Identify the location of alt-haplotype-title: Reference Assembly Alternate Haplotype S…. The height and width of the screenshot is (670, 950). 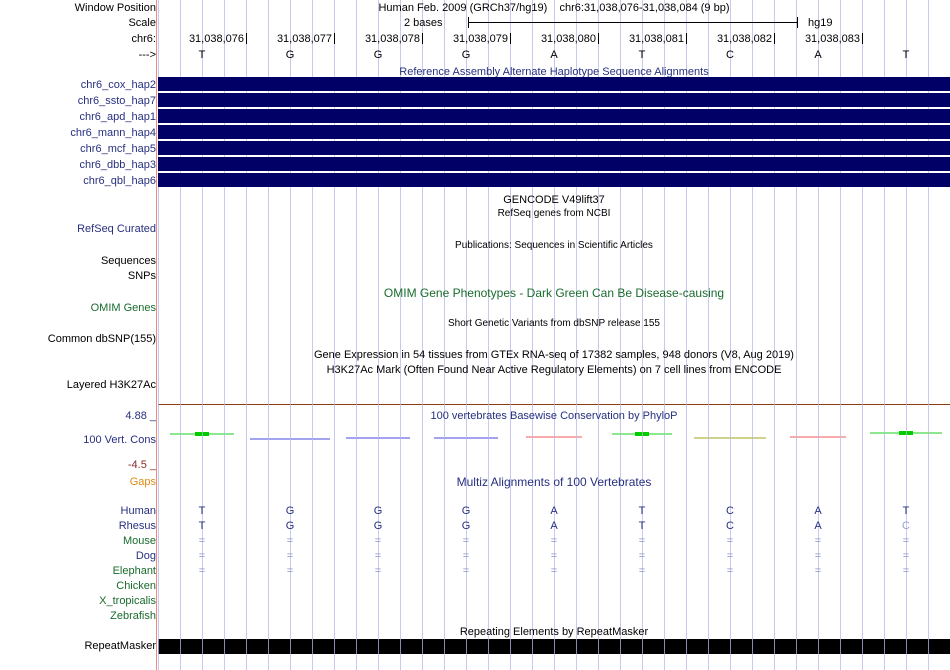
(554, 72).